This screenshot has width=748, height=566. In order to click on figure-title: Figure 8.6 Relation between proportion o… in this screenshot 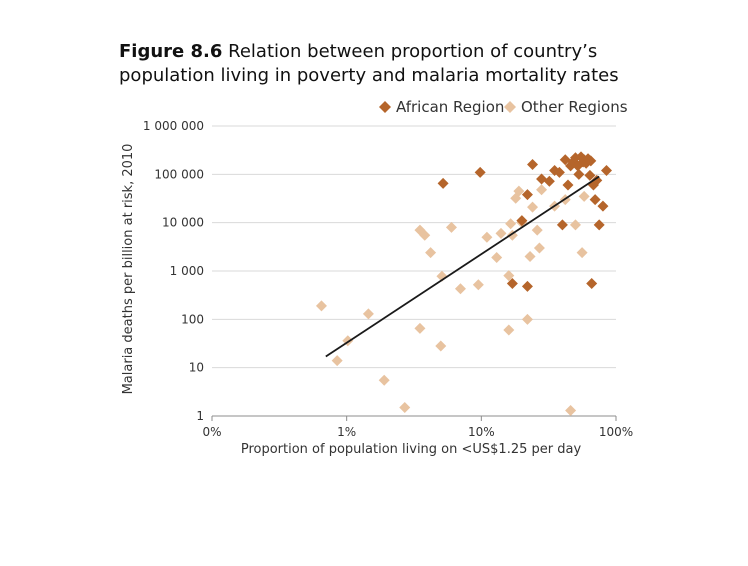, I will do `click(379, 64)`.